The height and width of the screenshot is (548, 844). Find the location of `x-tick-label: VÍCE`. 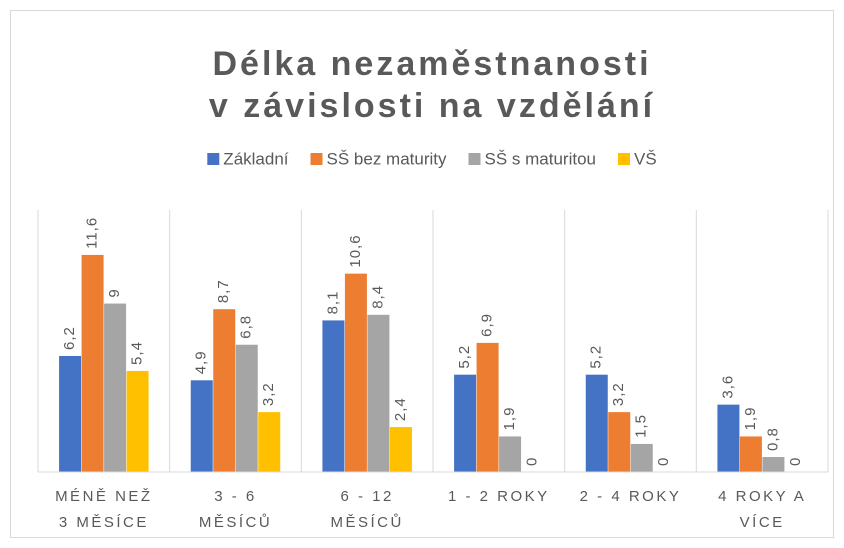

x-tick-label: VÍCE is located at coordinates (762, 522).